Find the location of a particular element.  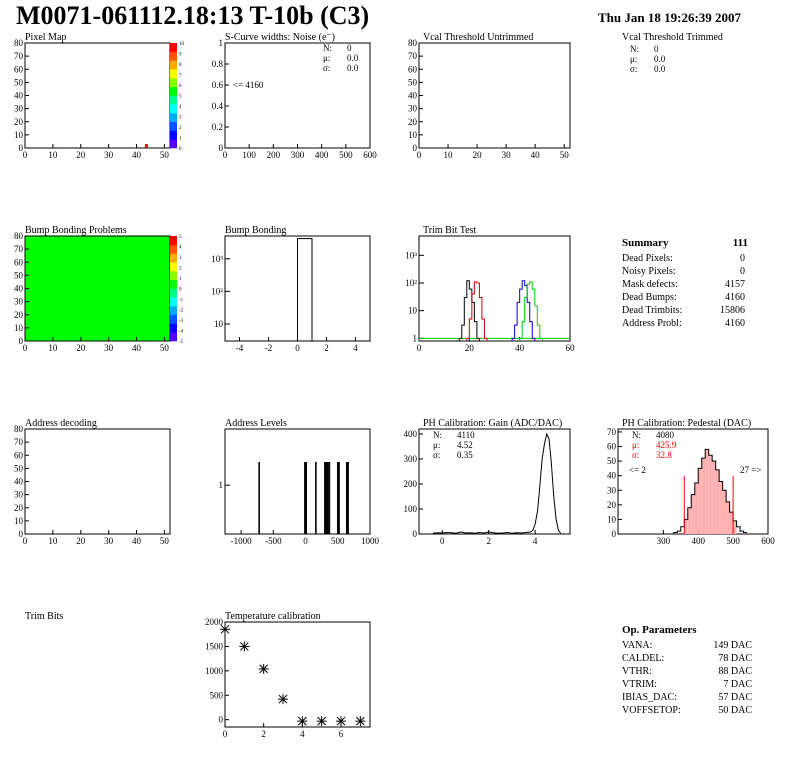

report-date: Thu Jan 18 19:26:39 2007 is located at coordinates (670, 17).